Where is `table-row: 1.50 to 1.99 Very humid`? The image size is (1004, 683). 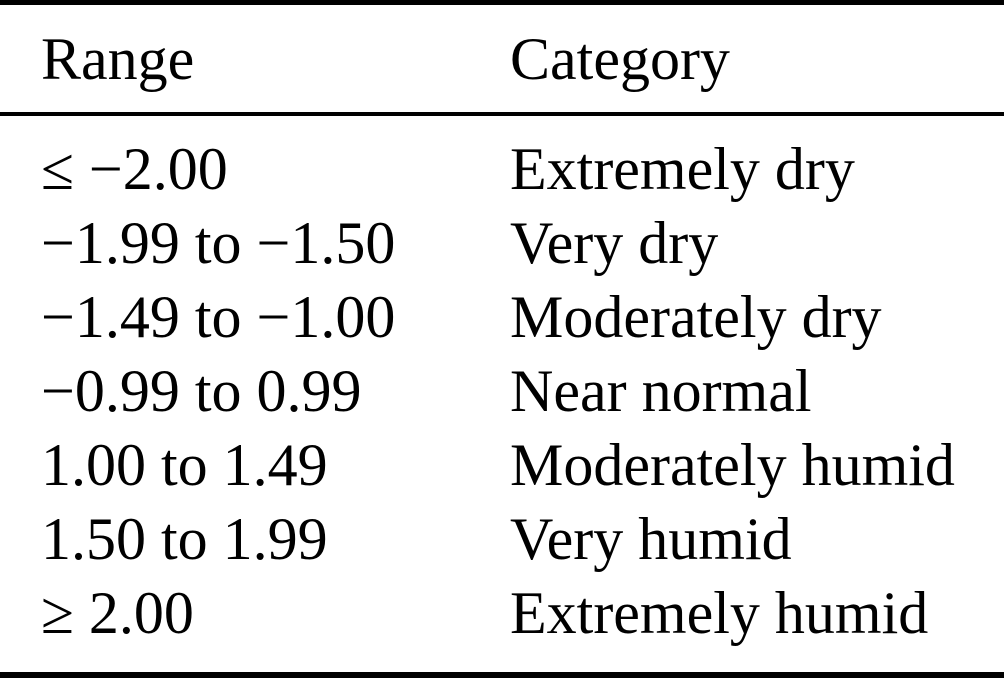
table-row: 1.50 to 1.99 Very humid is located at coordinates (502, 539).